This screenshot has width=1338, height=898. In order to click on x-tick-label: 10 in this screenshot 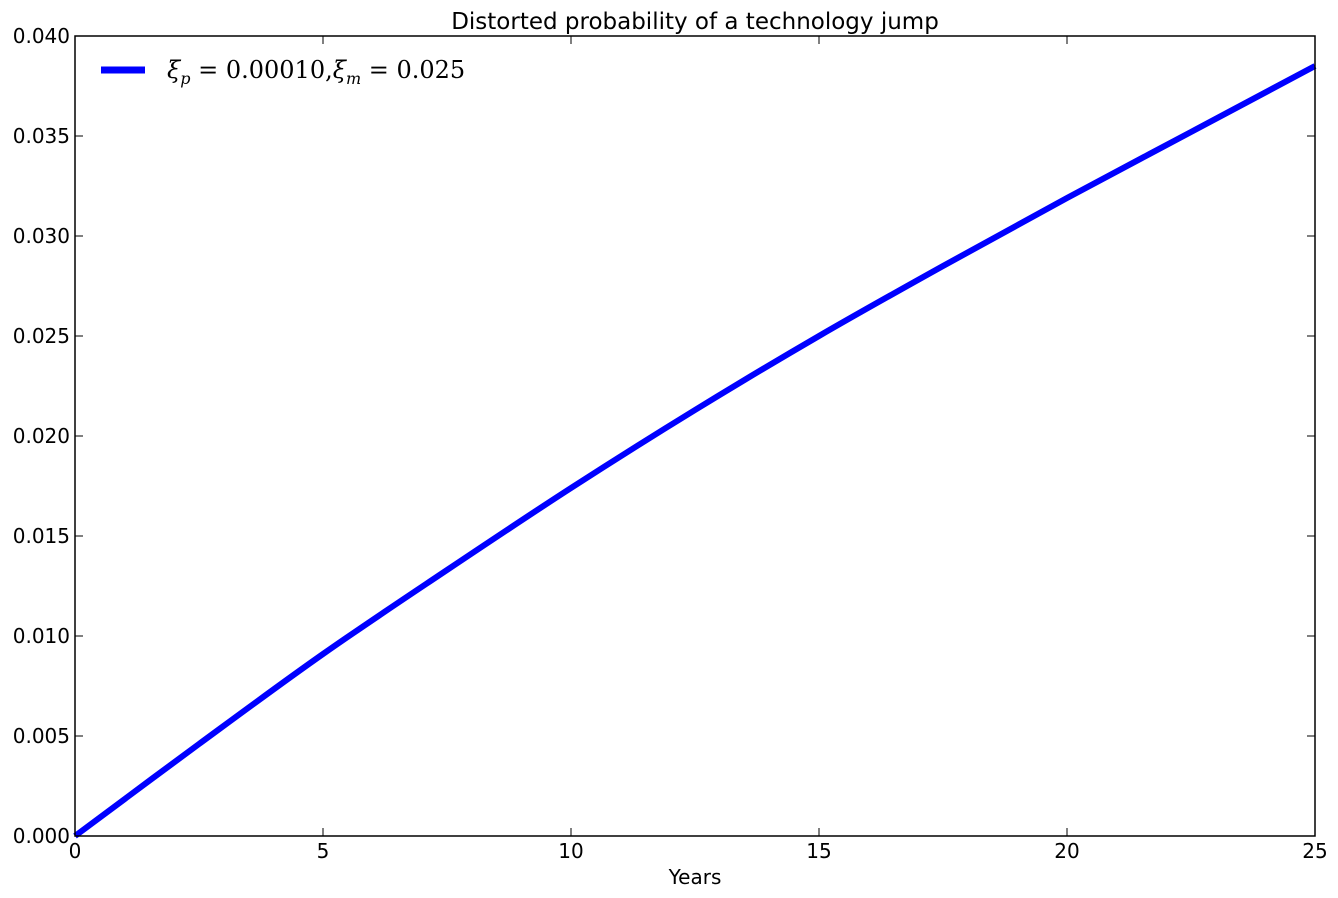, I will do `click(570, 851)`.